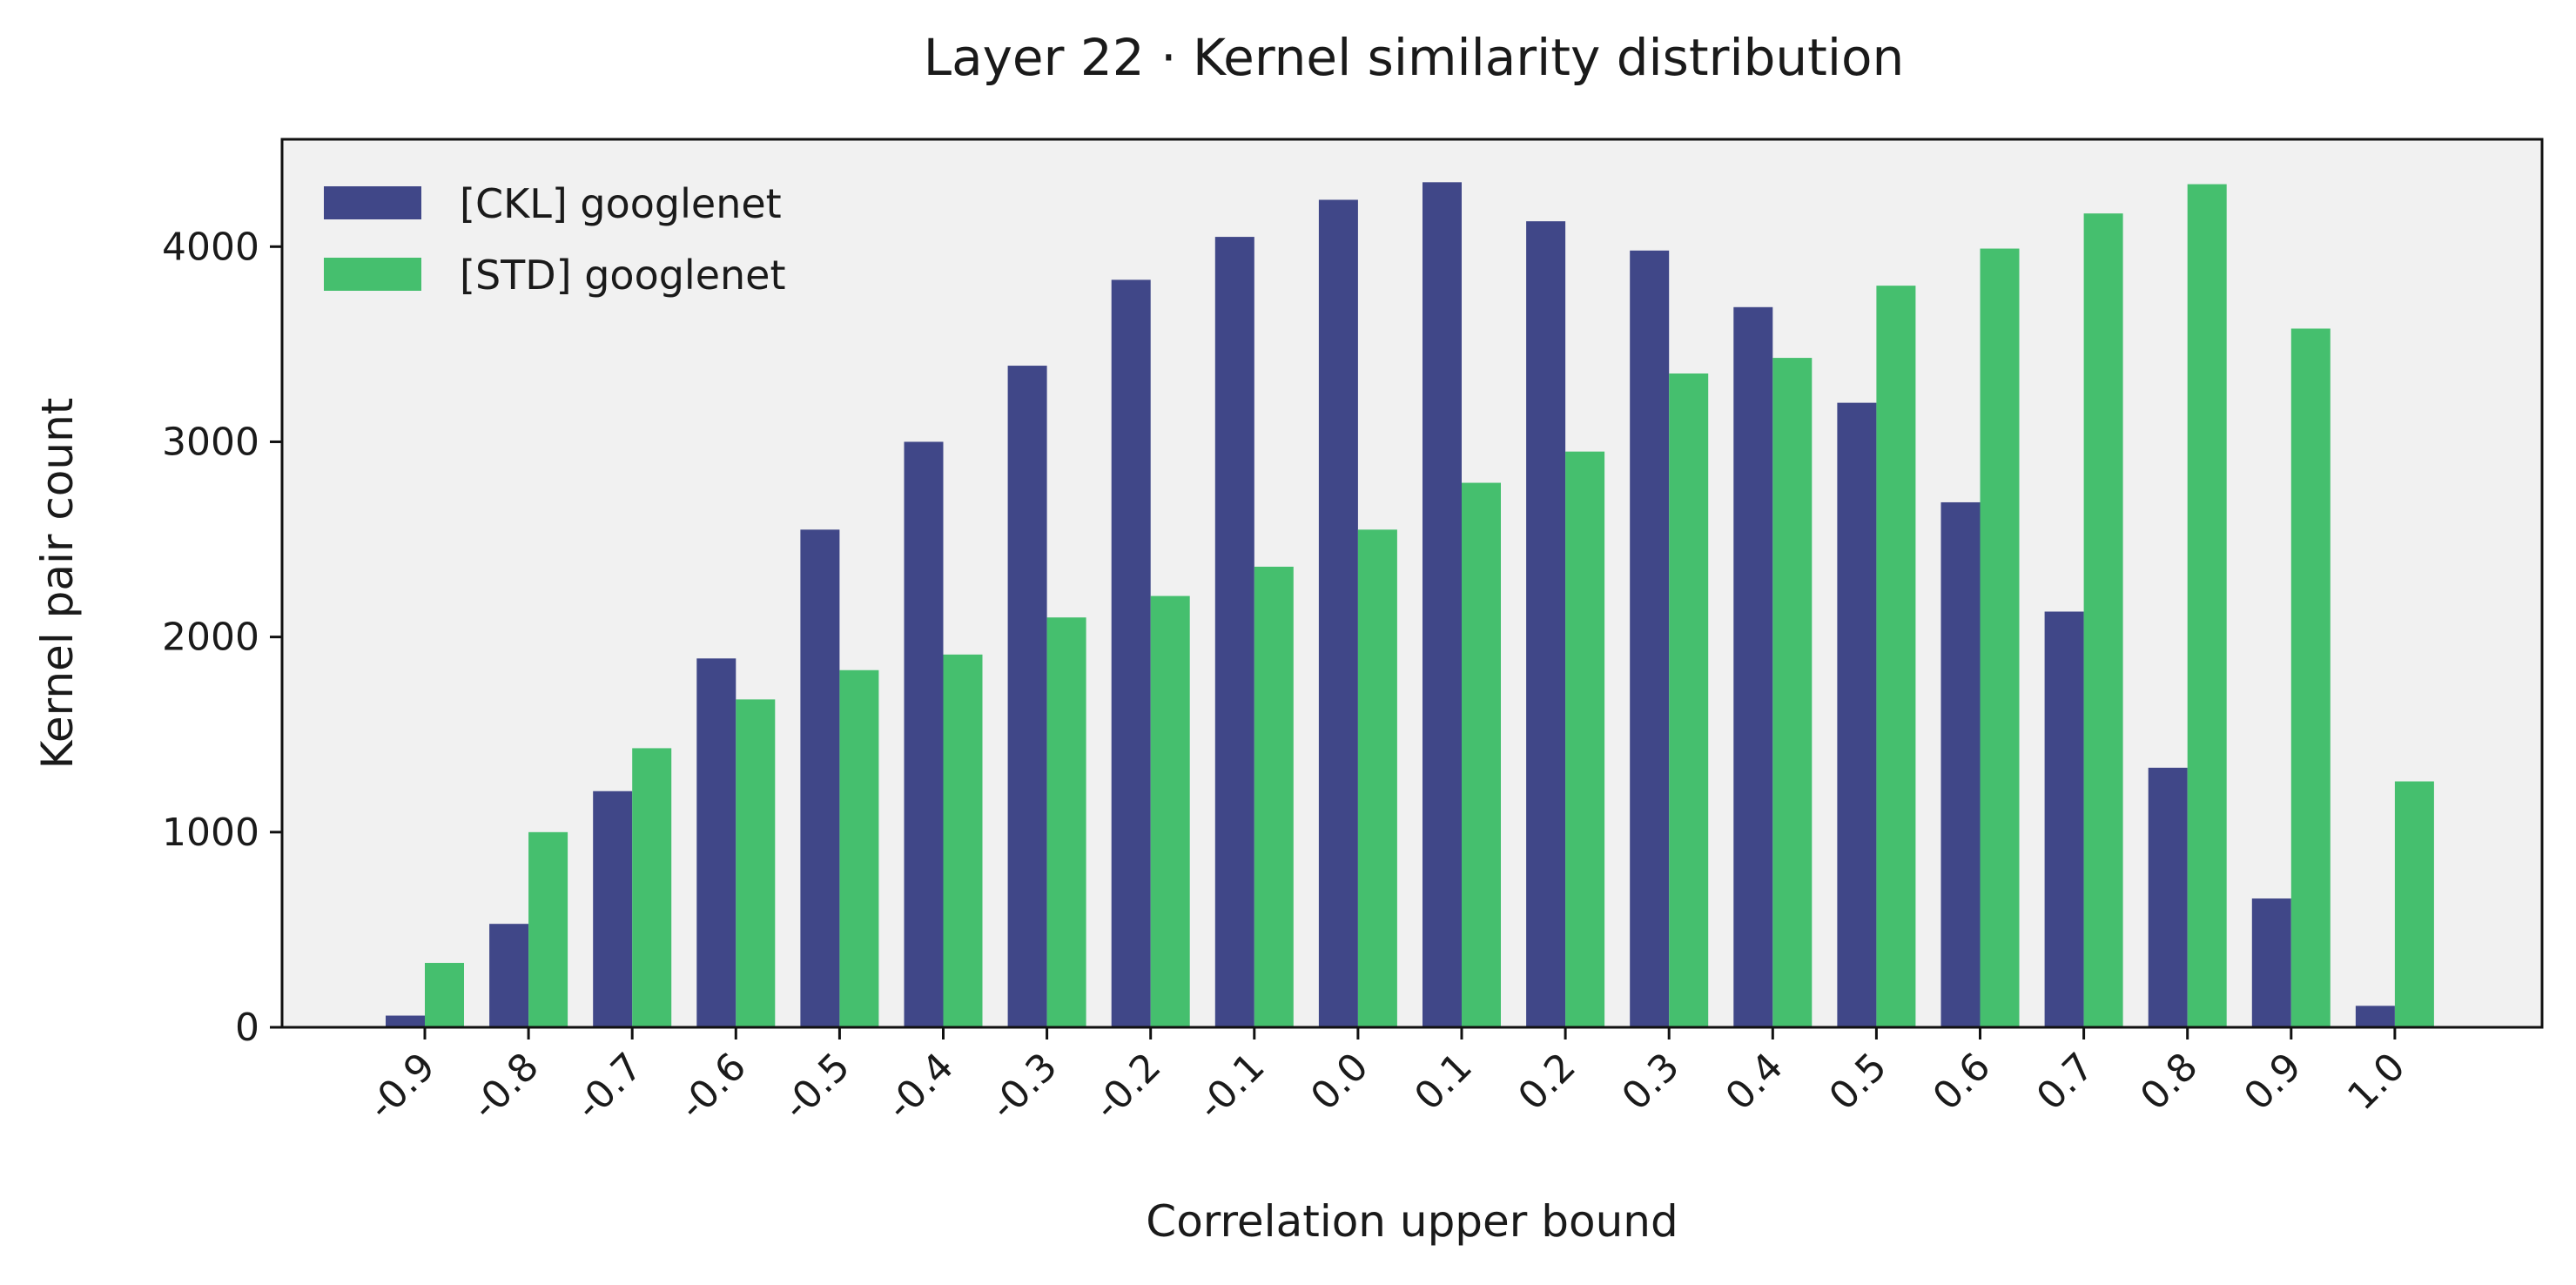  What do you see at coordinates (210, 247) in the screenshot?
I see `y-tick-label: 4000` at bounding box center [210, 247].